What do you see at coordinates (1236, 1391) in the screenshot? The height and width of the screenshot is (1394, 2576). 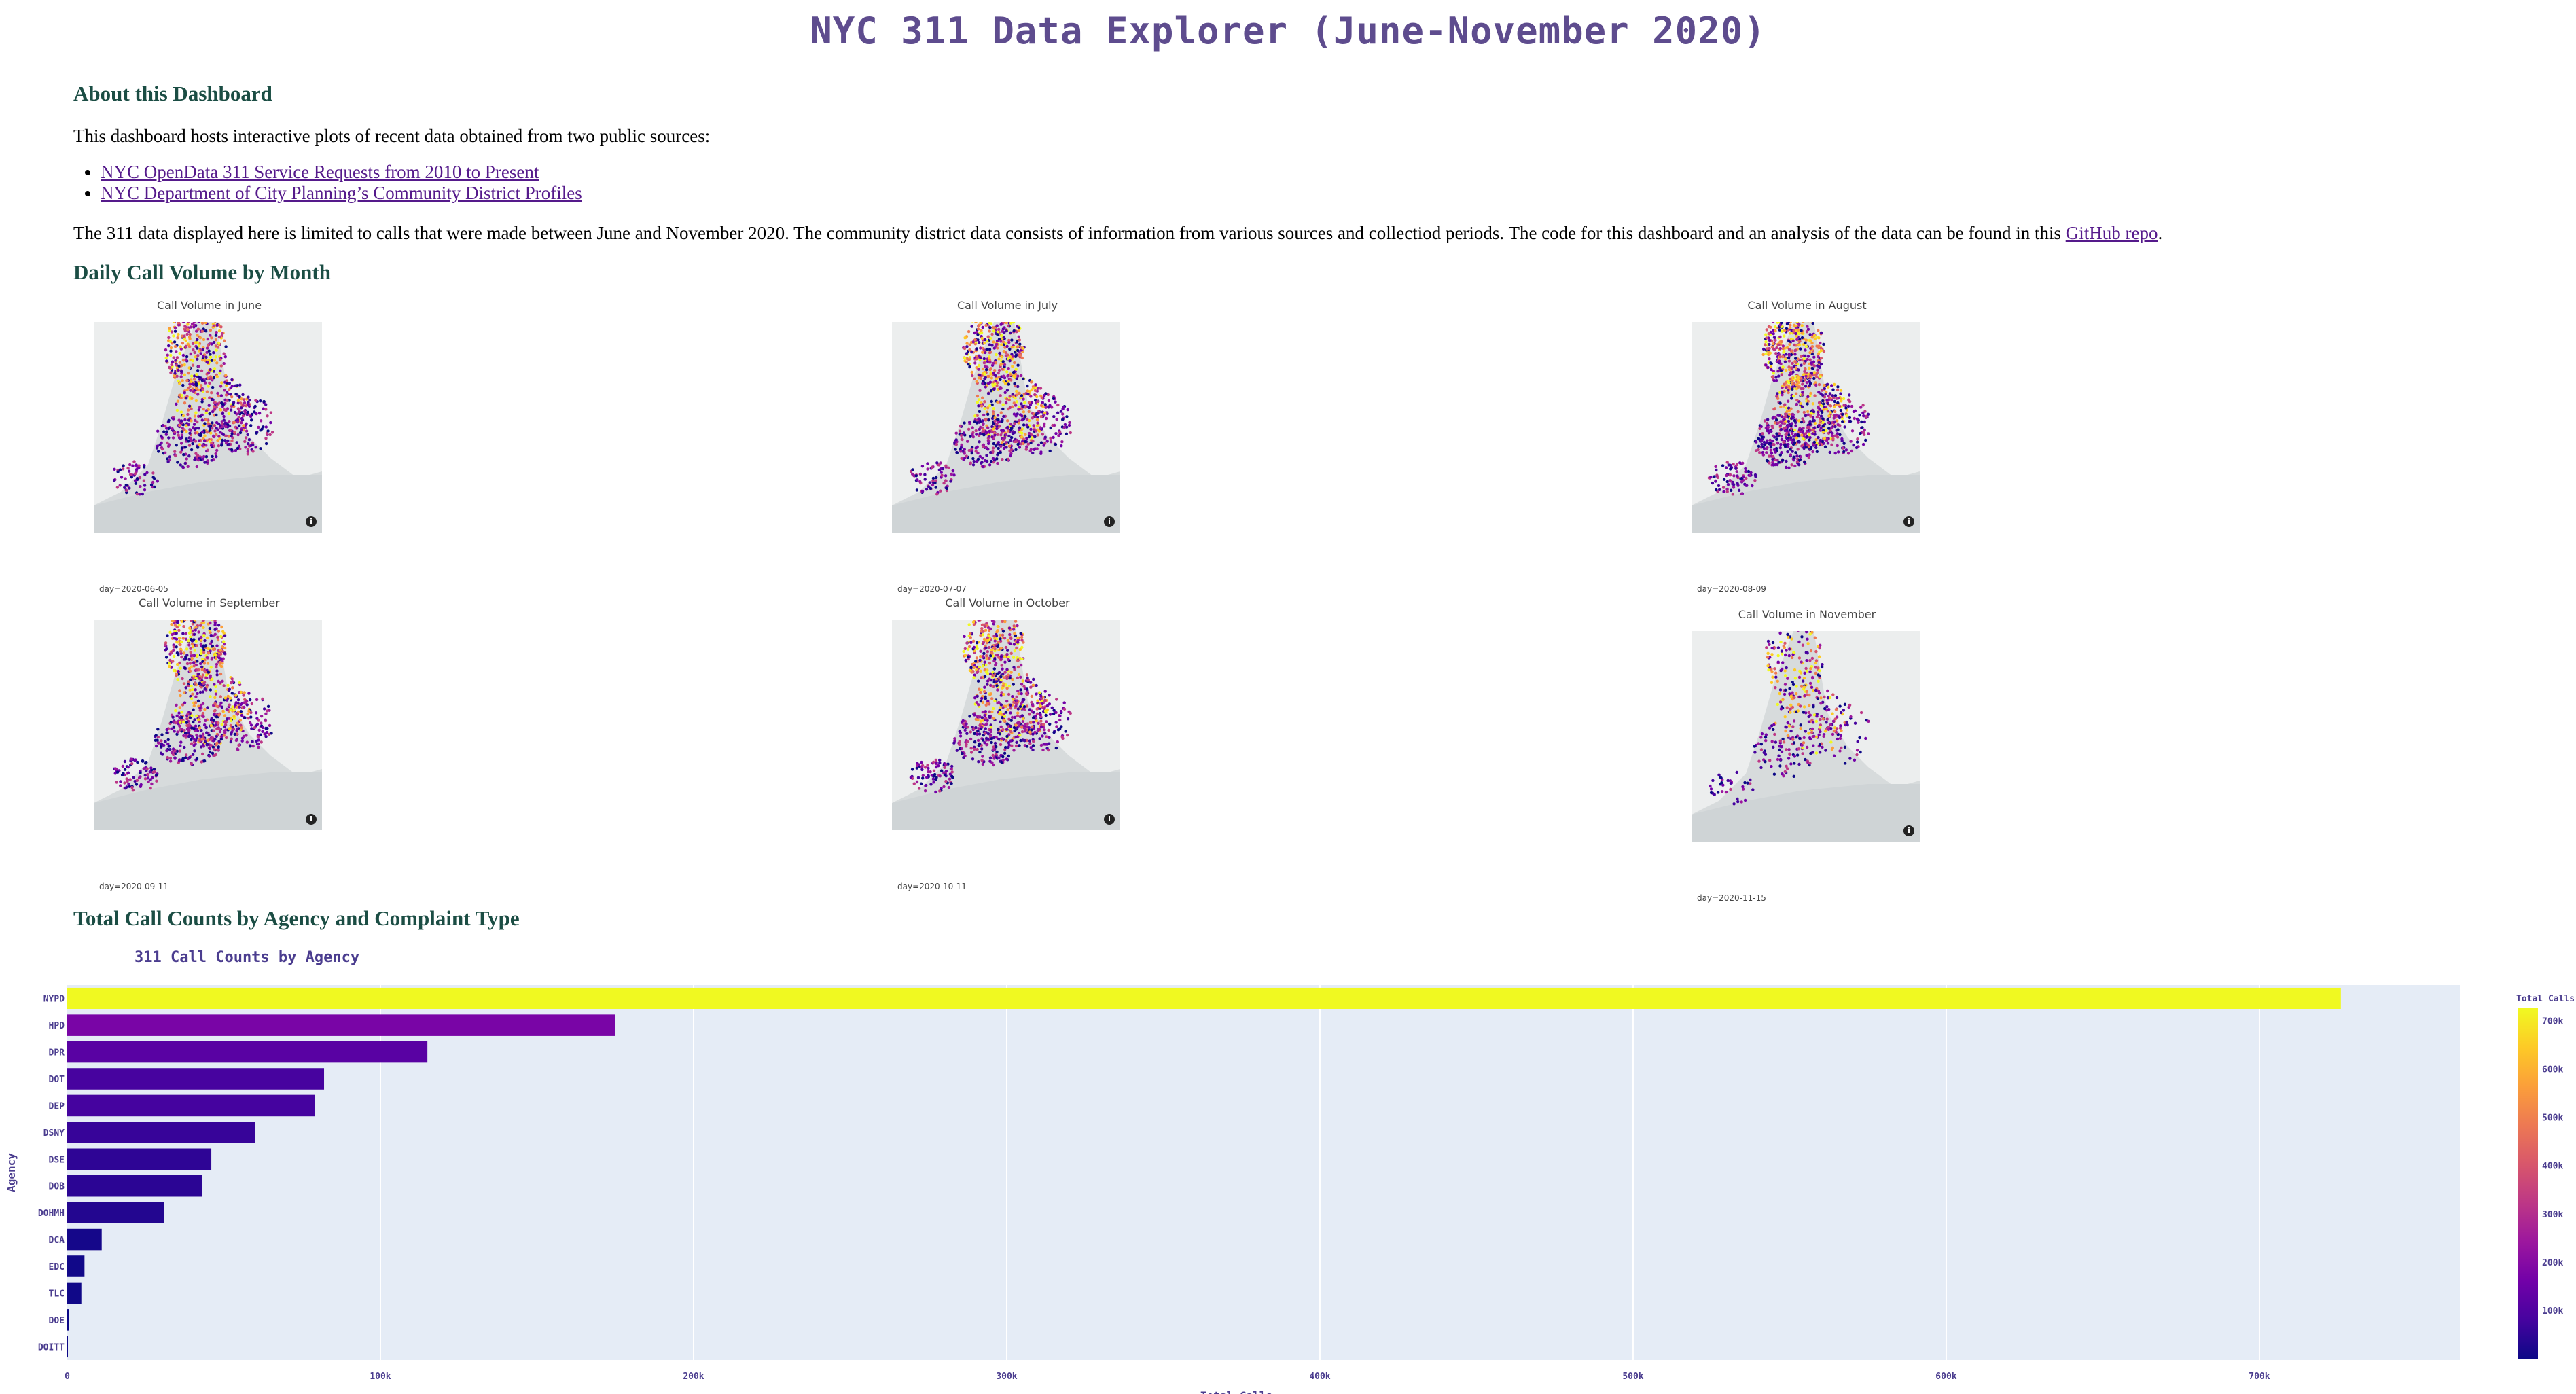 I see `x-axis-title: Total Calls` at bounding box center [1236, 1391].